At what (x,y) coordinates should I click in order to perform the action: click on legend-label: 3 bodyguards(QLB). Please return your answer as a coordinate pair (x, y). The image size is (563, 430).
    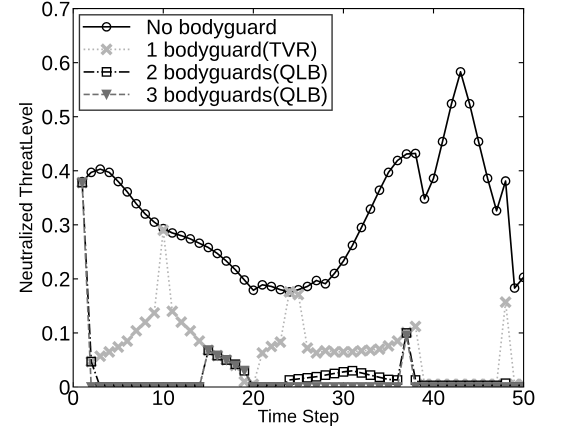
    Looking at the image, I should click on (236, 96).